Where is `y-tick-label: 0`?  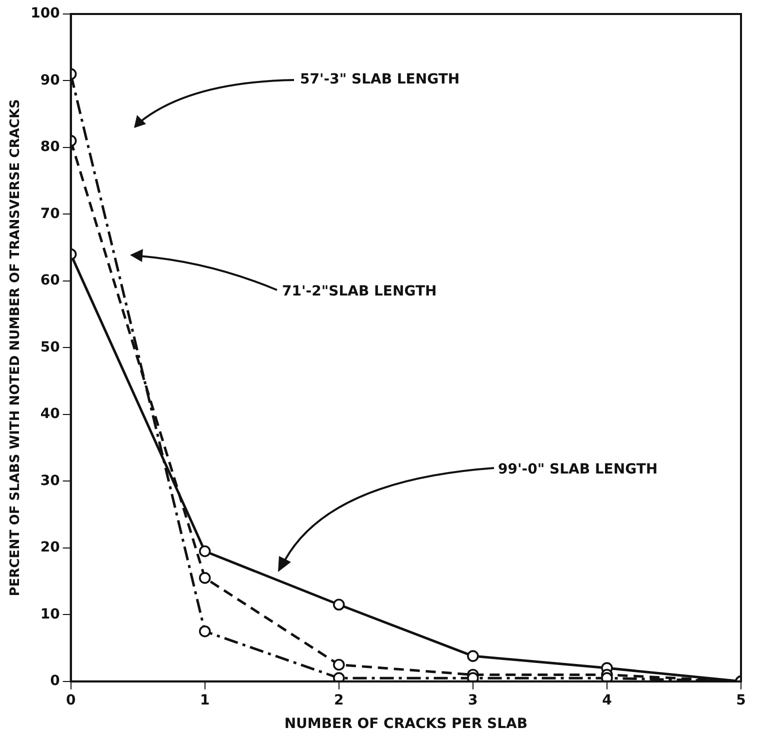
y-tick-label: 0 is located at coordinates (55, 681).